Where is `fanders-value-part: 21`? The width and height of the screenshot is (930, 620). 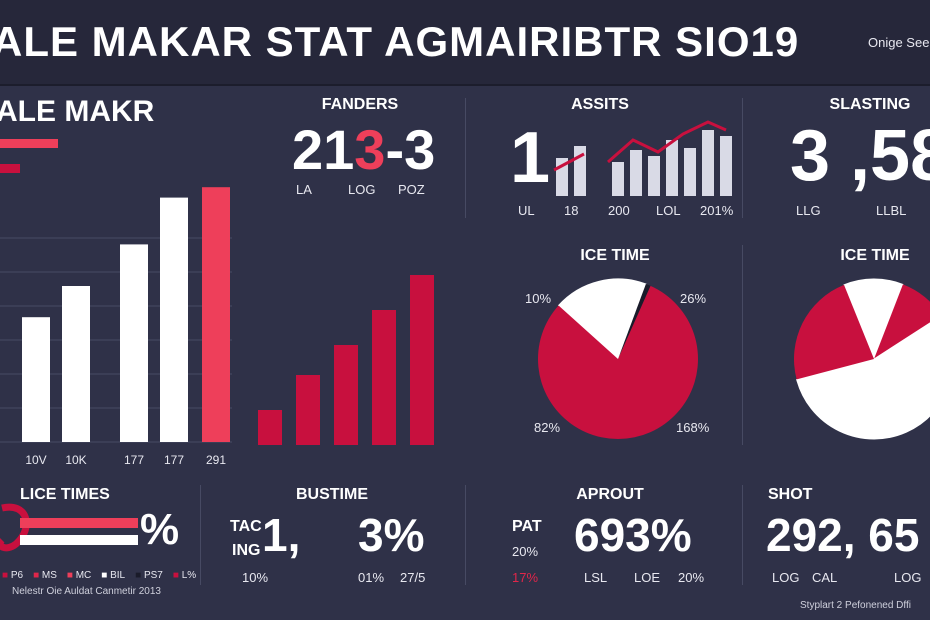 fanders-value-part: 21 is located at coordinates (323, 149).